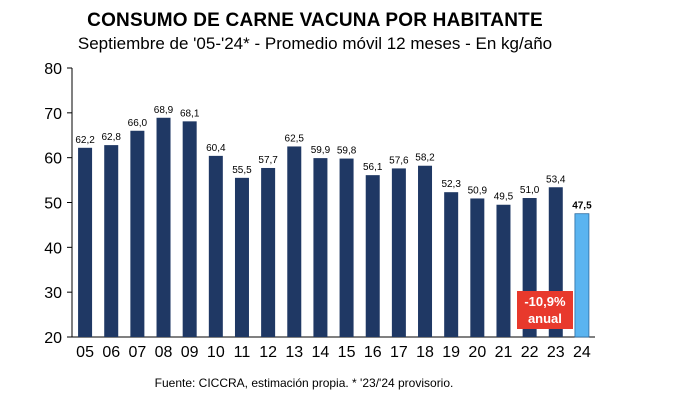  Describe the element at coordinates (268, 352) in the screenshot. I see `x-tick-label: 12` at that location.